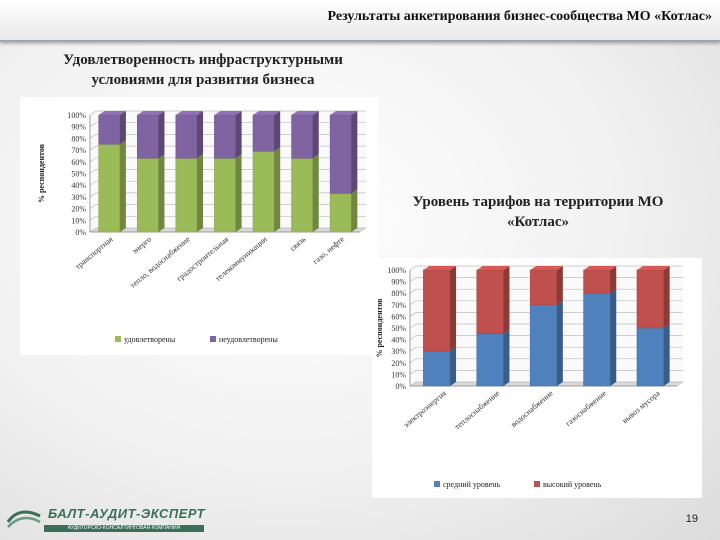  What do you see at coordinates (141, 245) in the screenshot?
I see `x-tick-label: энерго` at bounding box center [141, 245].